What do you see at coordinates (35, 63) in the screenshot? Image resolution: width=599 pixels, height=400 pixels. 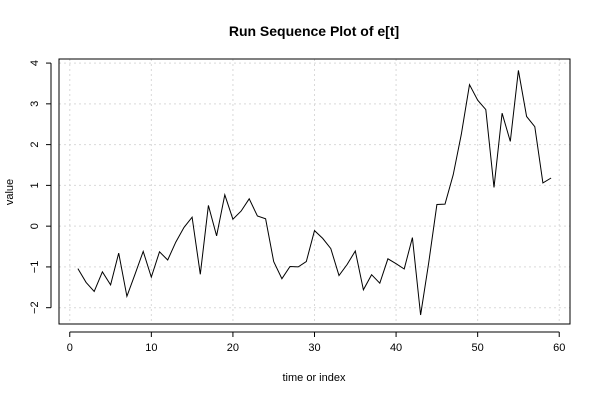 I see `y-tick-label: 4` at bounding box center [35, 63].